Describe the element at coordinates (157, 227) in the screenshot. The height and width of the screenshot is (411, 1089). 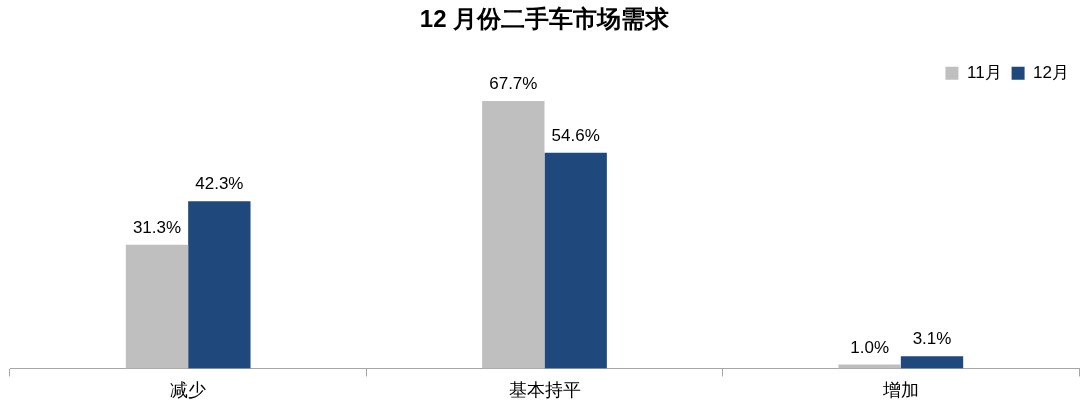
I see `data-label: 31.3%` at that location.